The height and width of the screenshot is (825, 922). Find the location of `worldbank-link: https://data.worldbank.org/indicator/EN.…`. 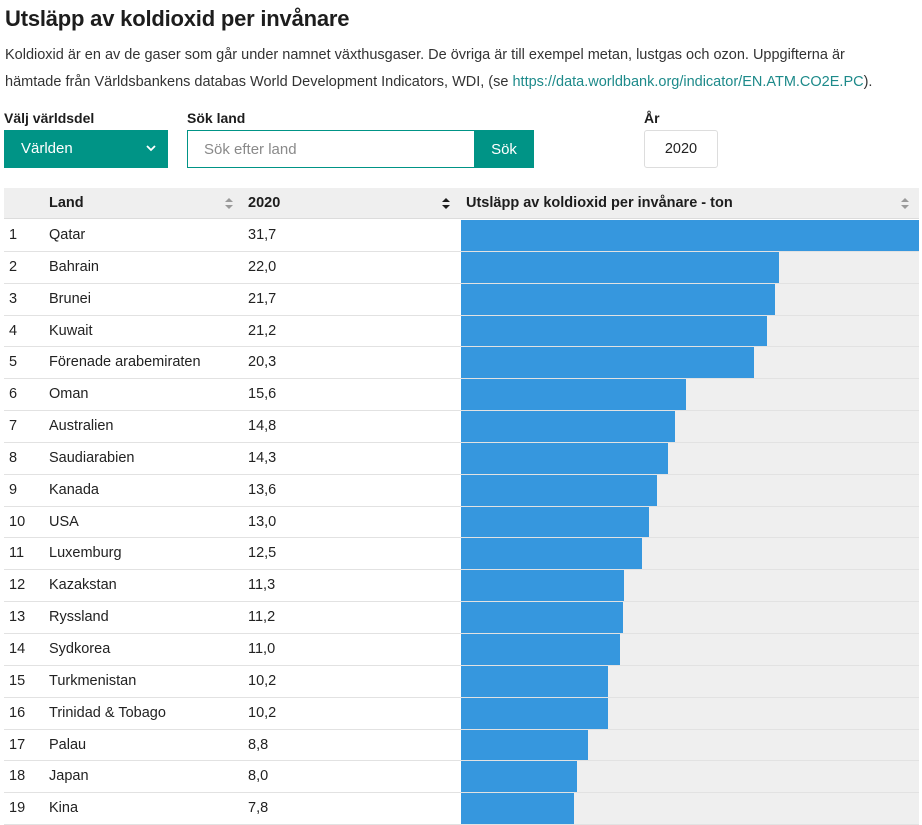

worldbank-link: https://data.worldbank.org/indicator/EN.… is located at coordinates (688, 82).